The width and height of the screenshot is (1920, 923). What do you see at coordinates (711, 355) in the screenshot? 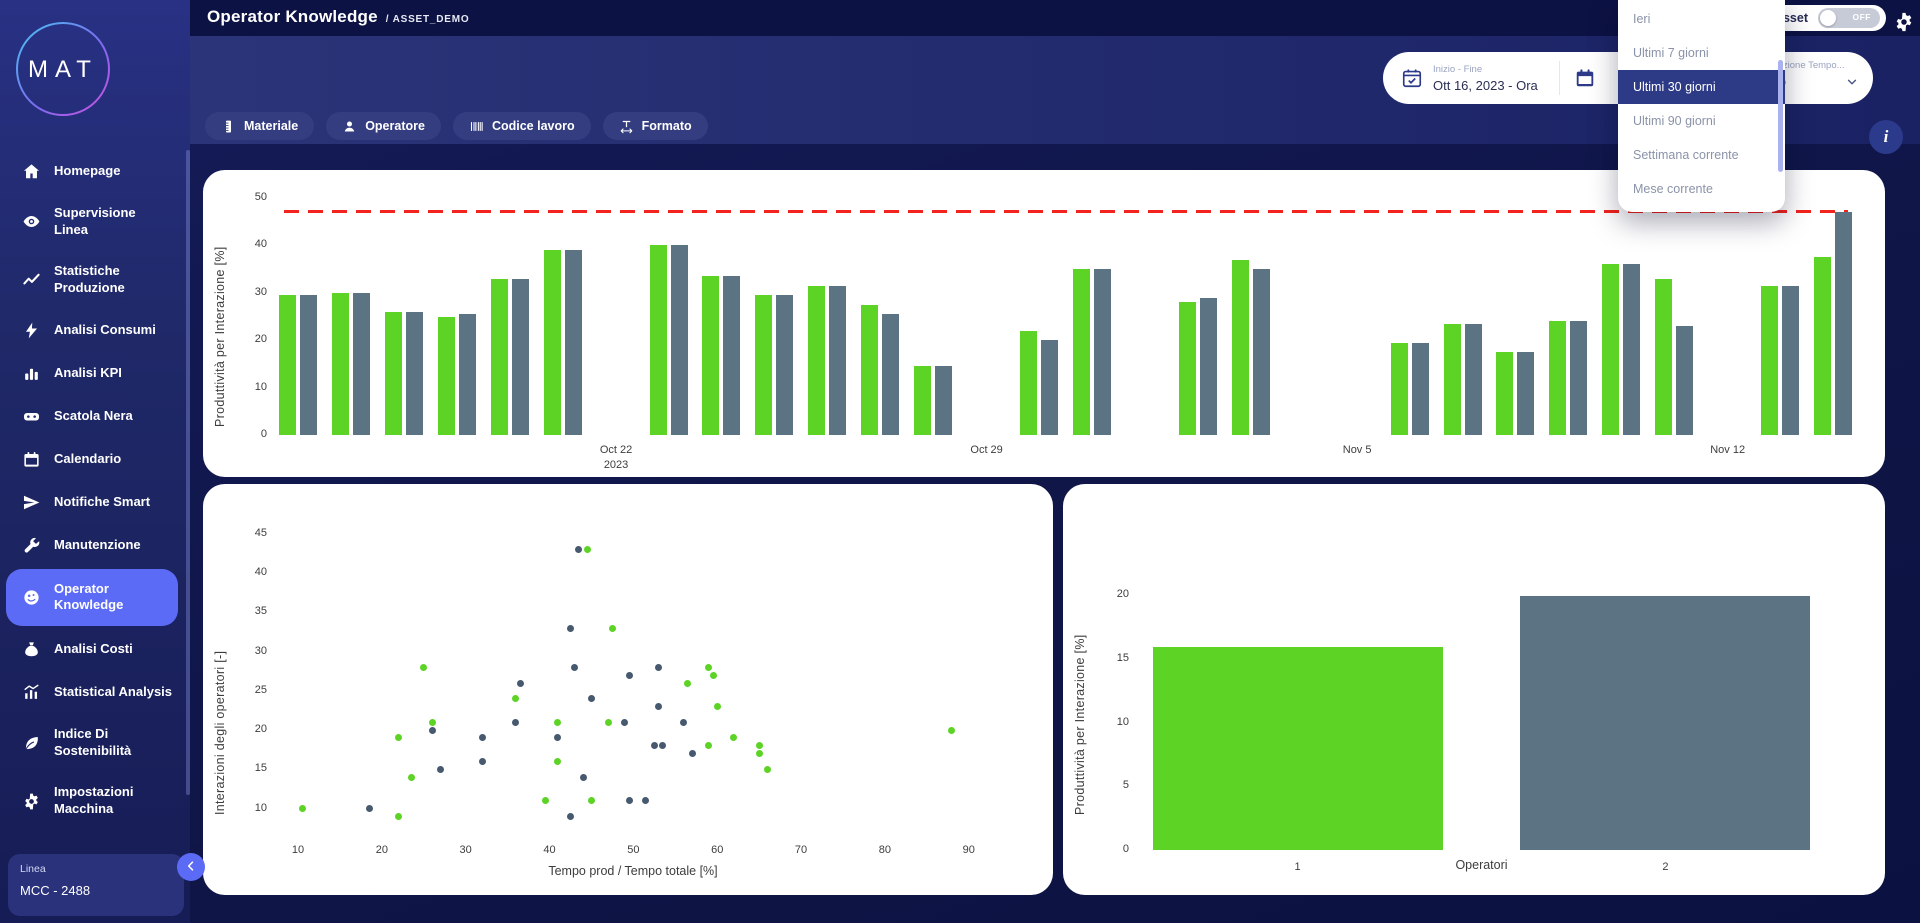
I see `bar-oct-24-op1` at bounding box center [711, 355].